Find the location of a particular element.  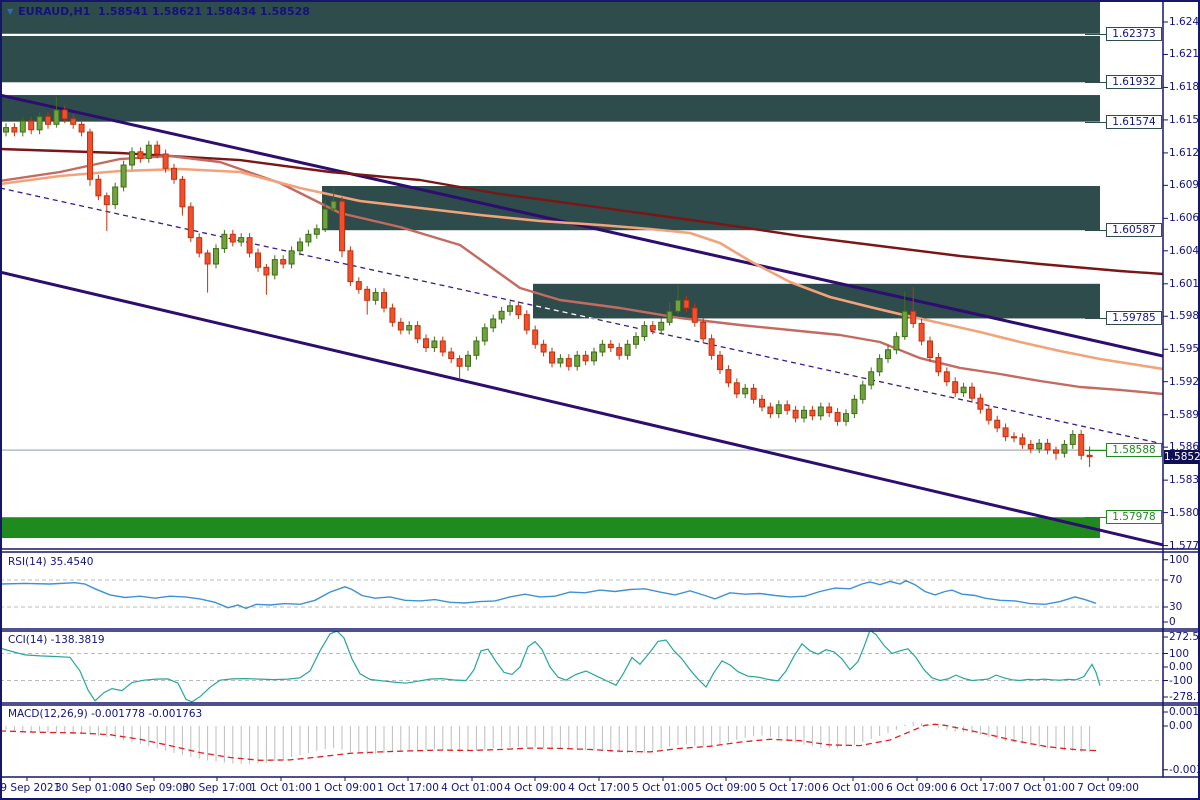

rsi-line is located at coordinates (548, 594).